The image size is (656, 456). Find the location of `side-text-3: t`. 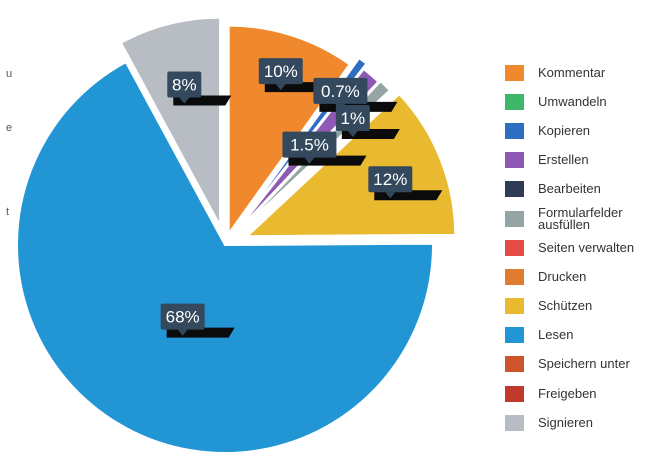

side-text-3: t is located at coordinates (8, 212).